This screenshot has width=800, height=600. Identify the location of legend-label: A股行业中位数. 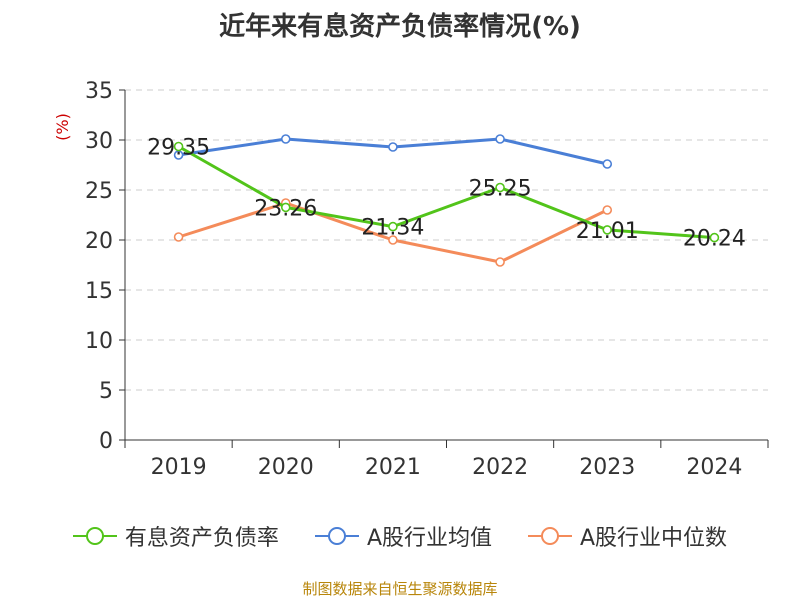
(654, 538).